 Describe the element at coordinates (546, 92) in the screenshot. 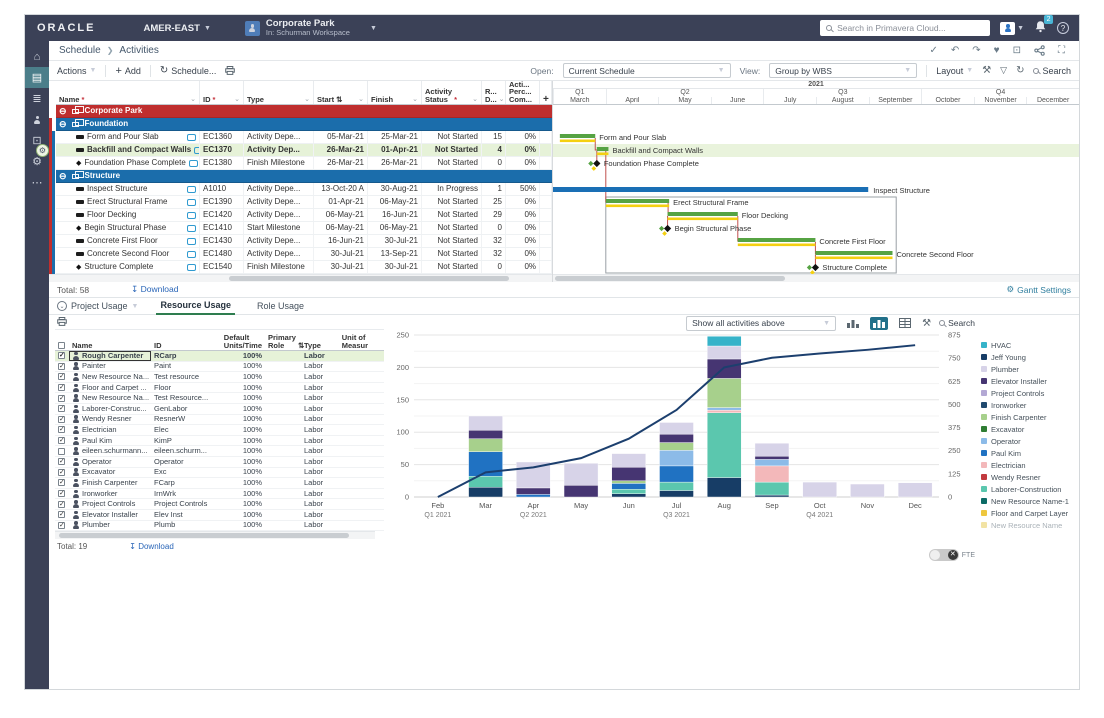

I see `add-column-button: +` at that location.